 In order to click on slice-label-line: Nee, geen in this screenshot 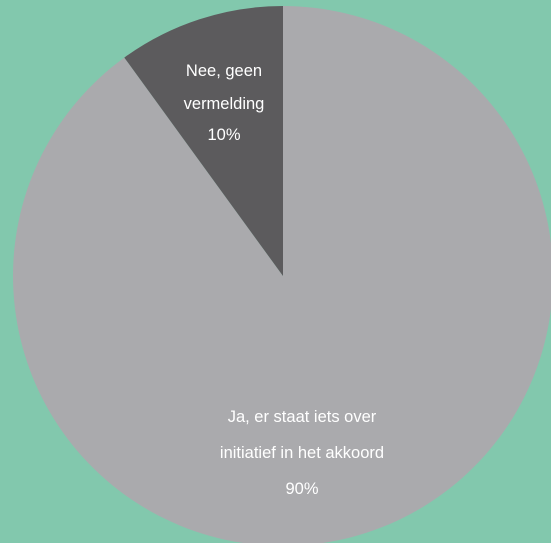, I will do `click(224, 71)`.